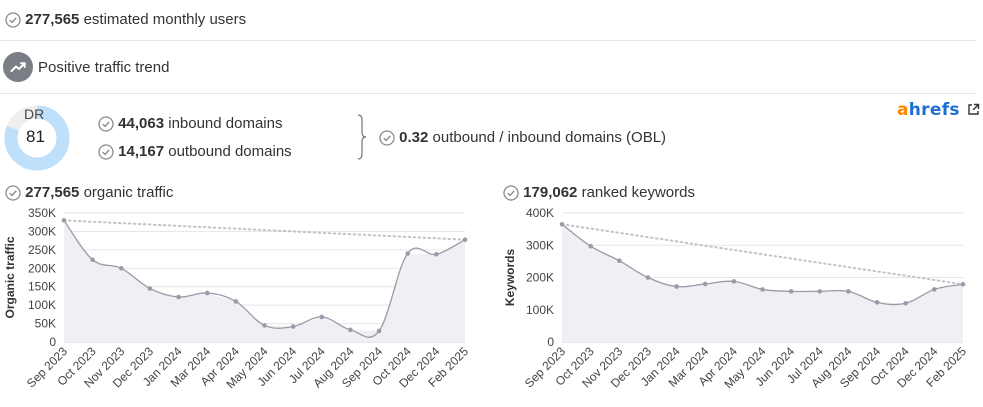 This screenshot has height=407, width=983. I want to click on ranked-keywords-row: 179,062 ranked keywords, so click(599, 192).